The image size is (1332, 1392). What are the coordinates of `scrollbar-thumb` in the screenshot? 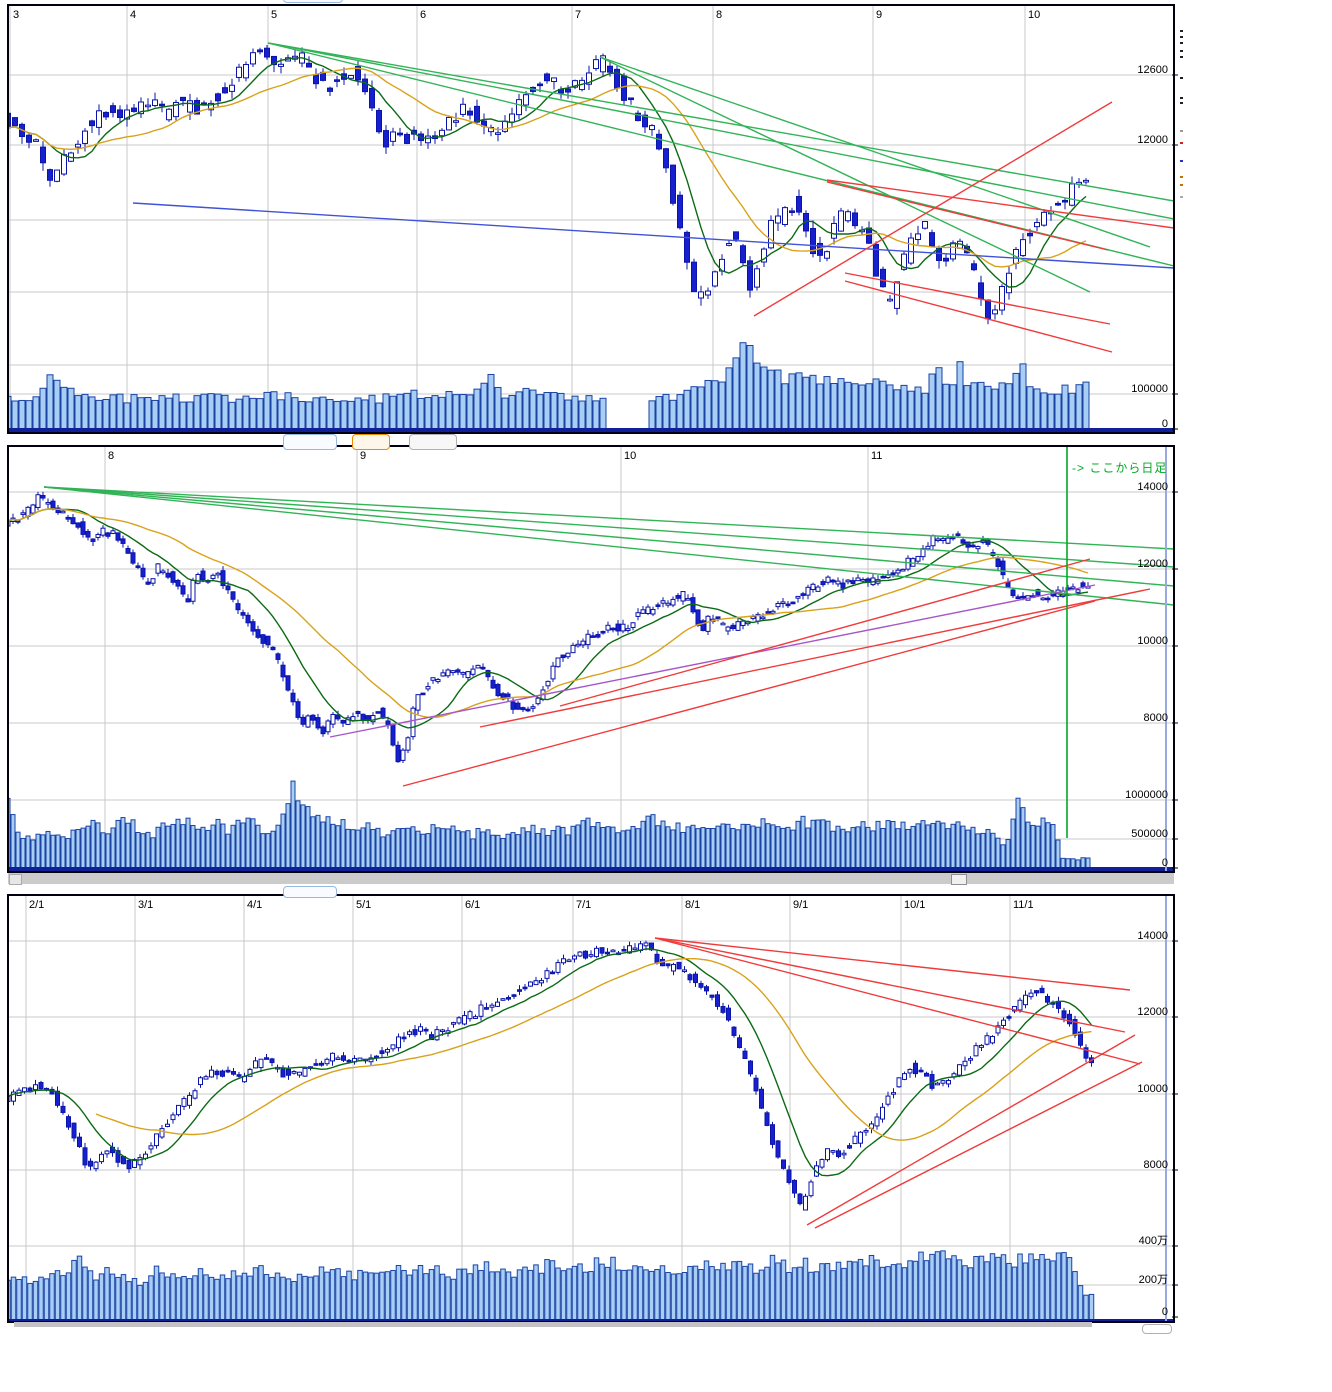 It's located at (959, 879).